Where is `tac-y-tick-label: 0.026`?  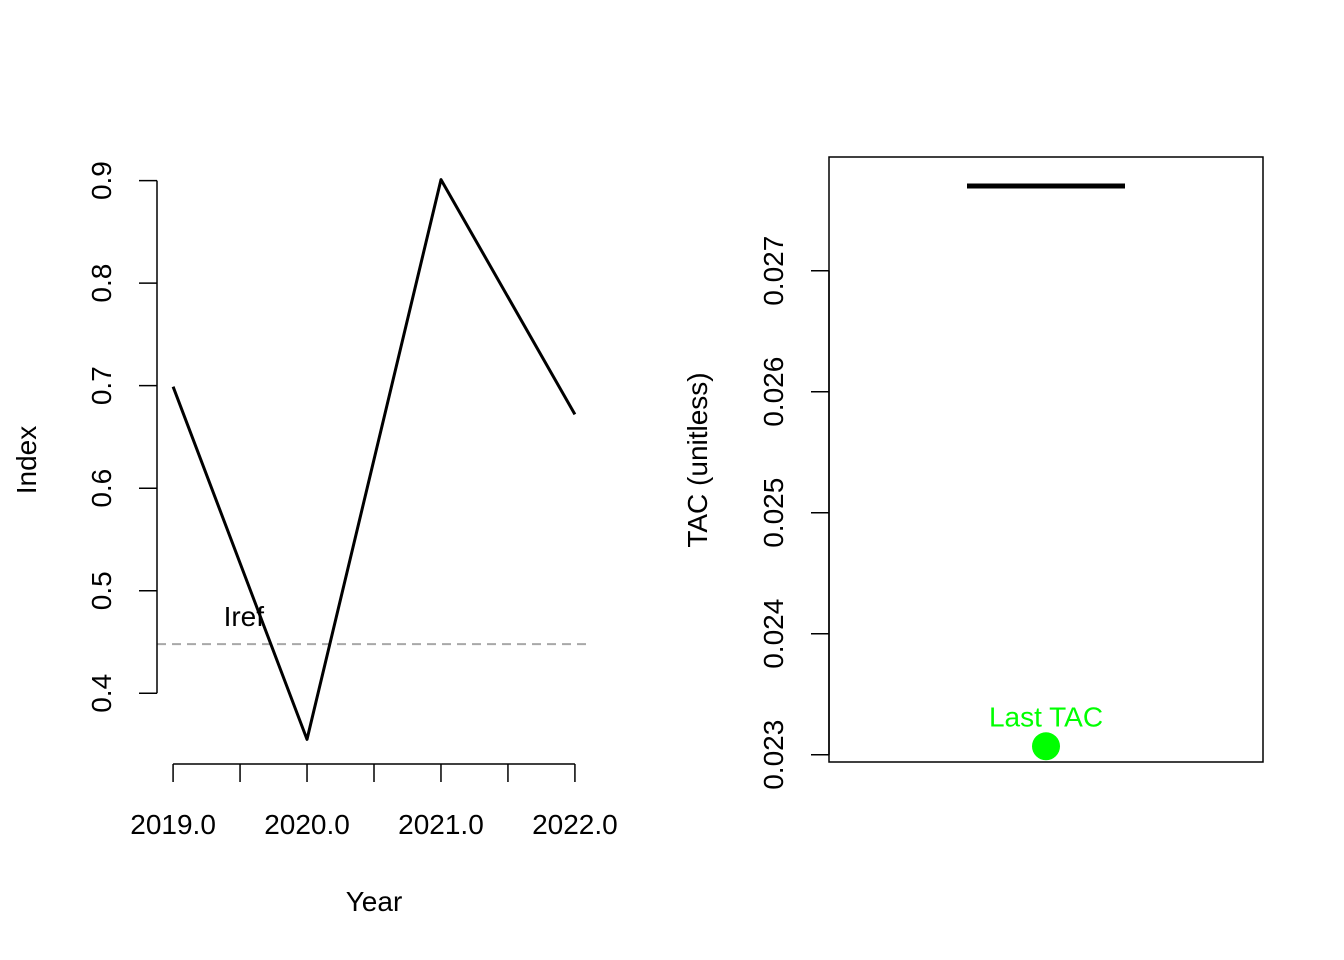
tac-y-tick-label: 0.026 is located at coordinates (773, 392).